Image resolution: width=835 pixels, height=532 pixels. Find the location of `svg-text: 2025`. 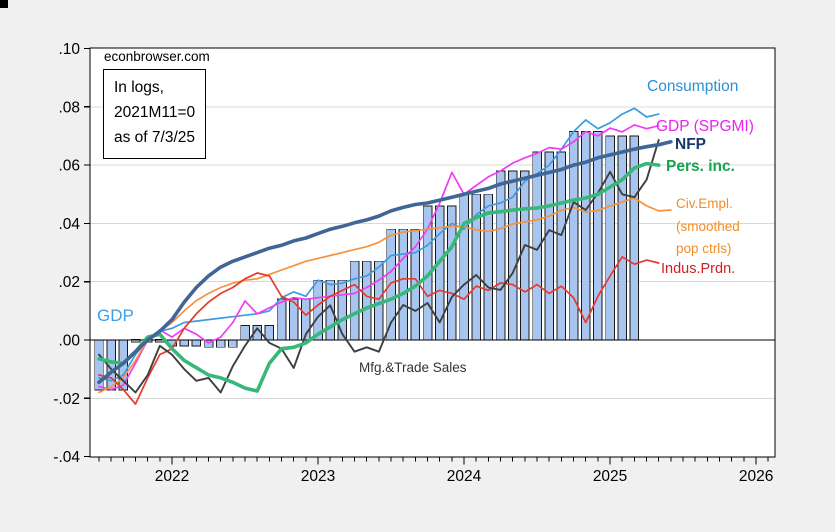

svg-text: 2025 is located at coordinates (610, 476).